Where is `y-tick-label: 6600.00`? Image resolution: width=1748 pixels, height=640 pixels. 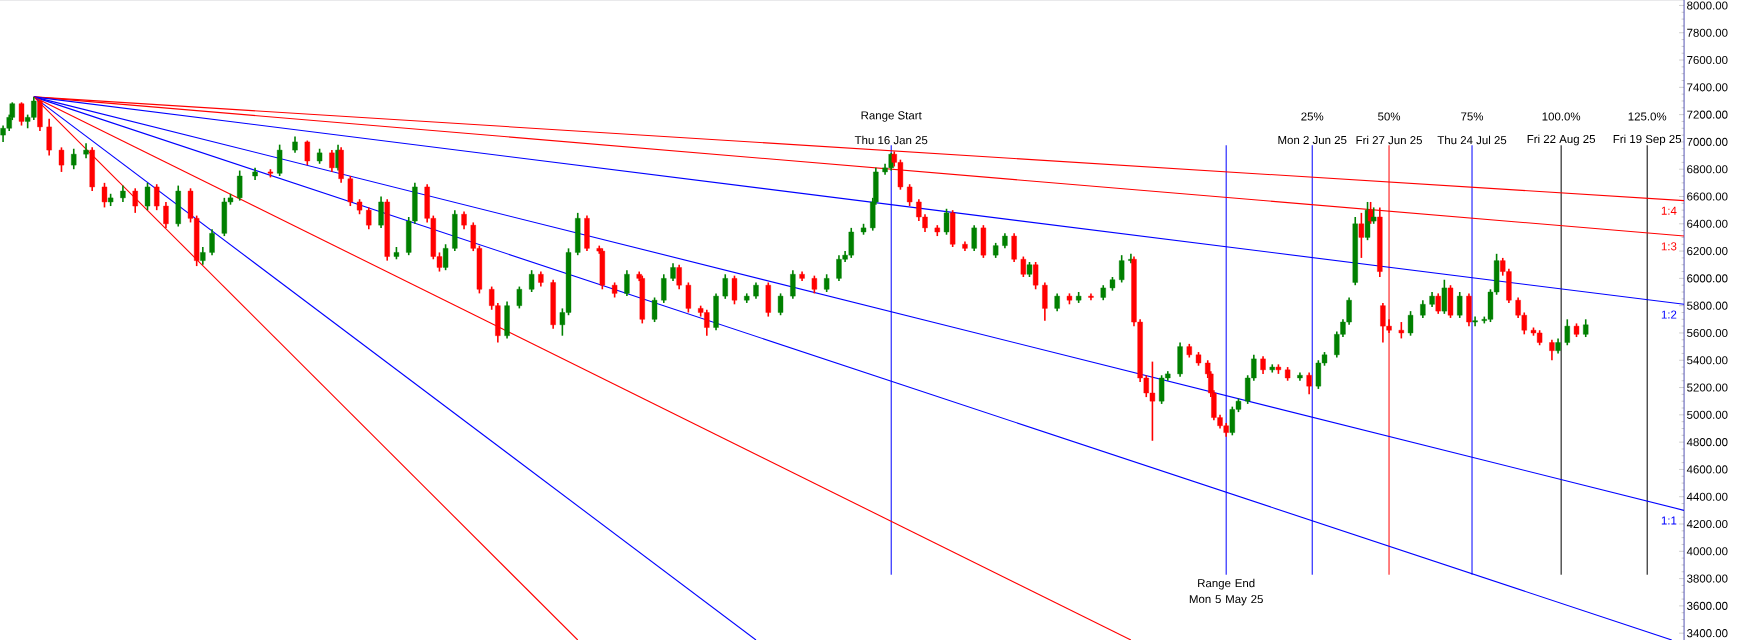 y-tick-label: 6600.00 is located at coordinates (1707, 196).